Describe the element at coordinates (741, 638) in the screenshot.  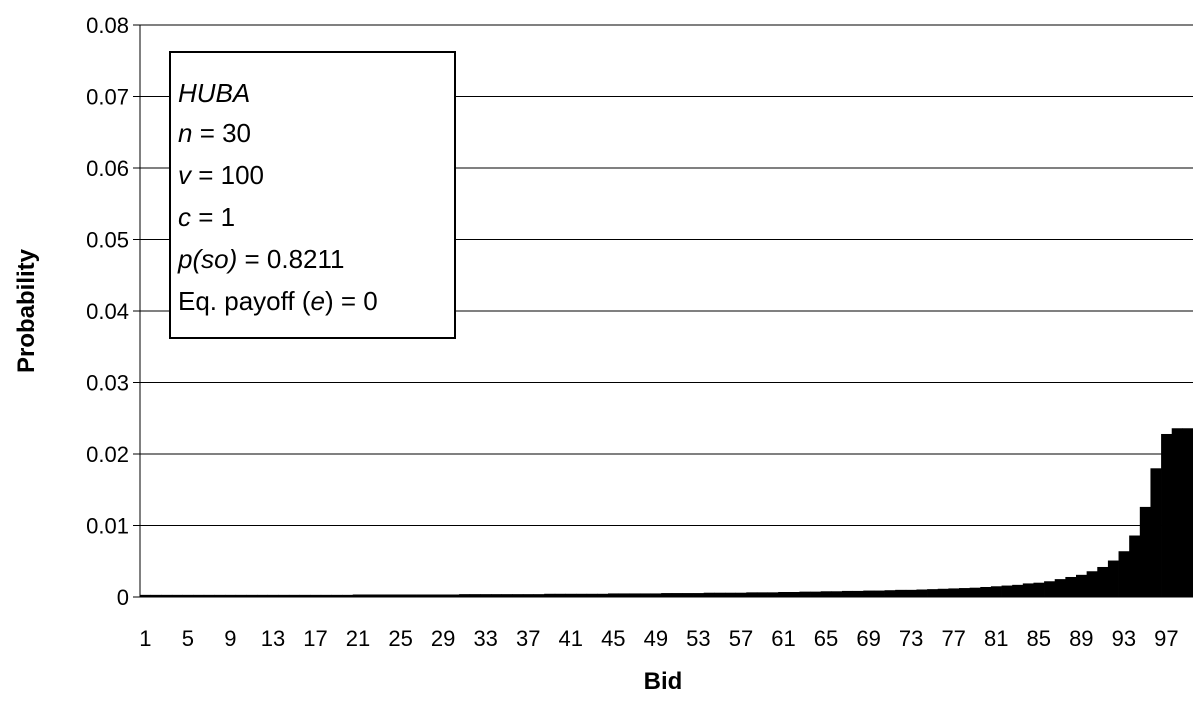
I see `x-tick-label: 57` at that location.